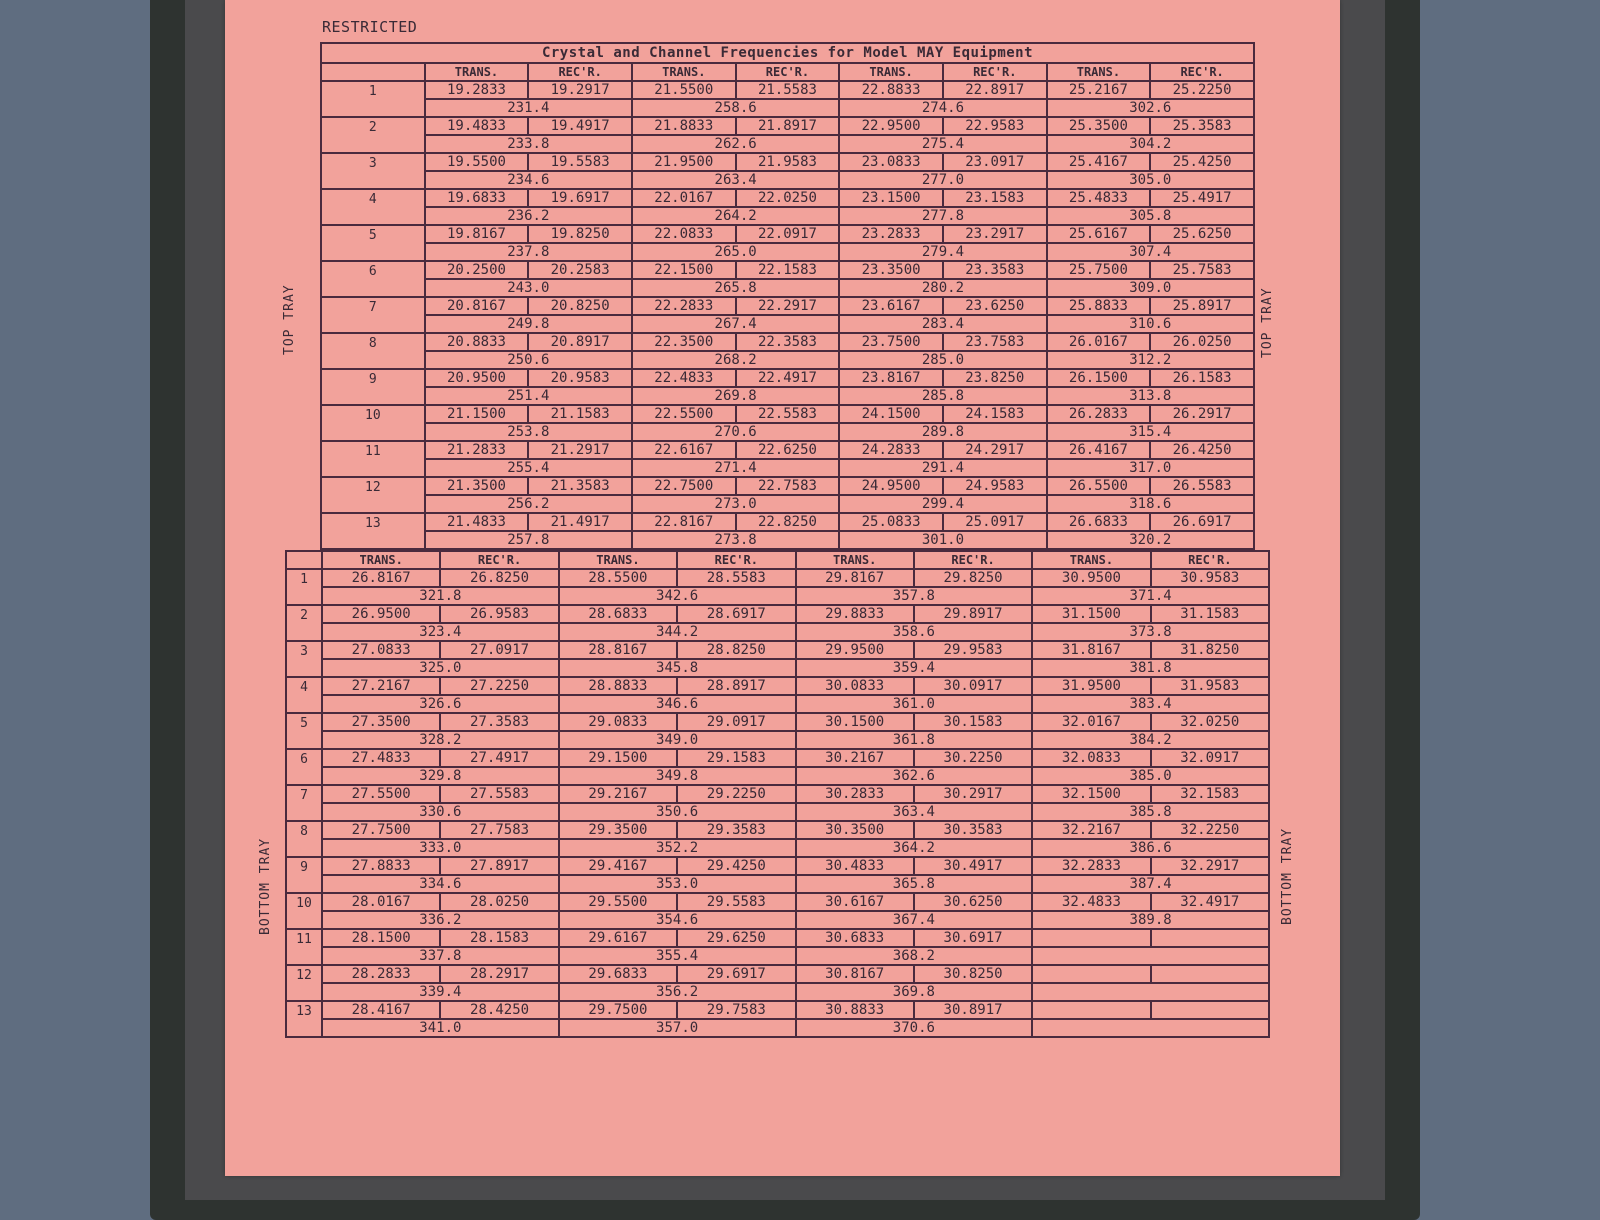 This screenshot has width=1600, height=1220. Describe the element at coordinates (914, 704) in the screenshot. I see `channel-frequency: 361.0` at that location.